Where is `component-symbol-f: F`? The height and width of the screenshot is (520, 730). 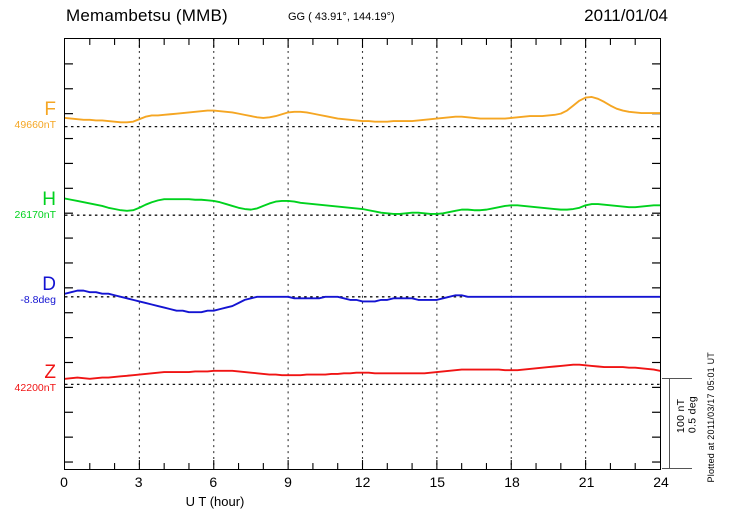 component-symbol-f: F is located at coordinates (50, 109).